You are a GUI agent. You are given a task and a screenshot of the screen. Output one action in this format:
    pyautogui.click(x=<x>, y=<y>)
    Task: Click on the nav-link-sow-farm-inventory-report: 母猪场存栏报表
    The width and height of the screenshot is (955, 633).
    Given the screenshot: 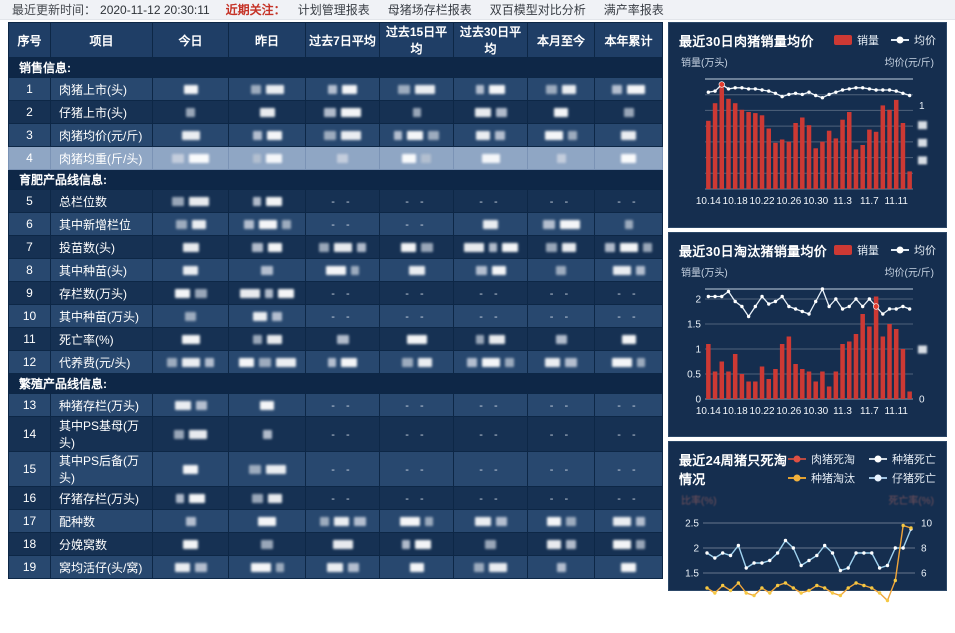 What is the action you would take?
    pyautogui.click(x=429, y=10)
    